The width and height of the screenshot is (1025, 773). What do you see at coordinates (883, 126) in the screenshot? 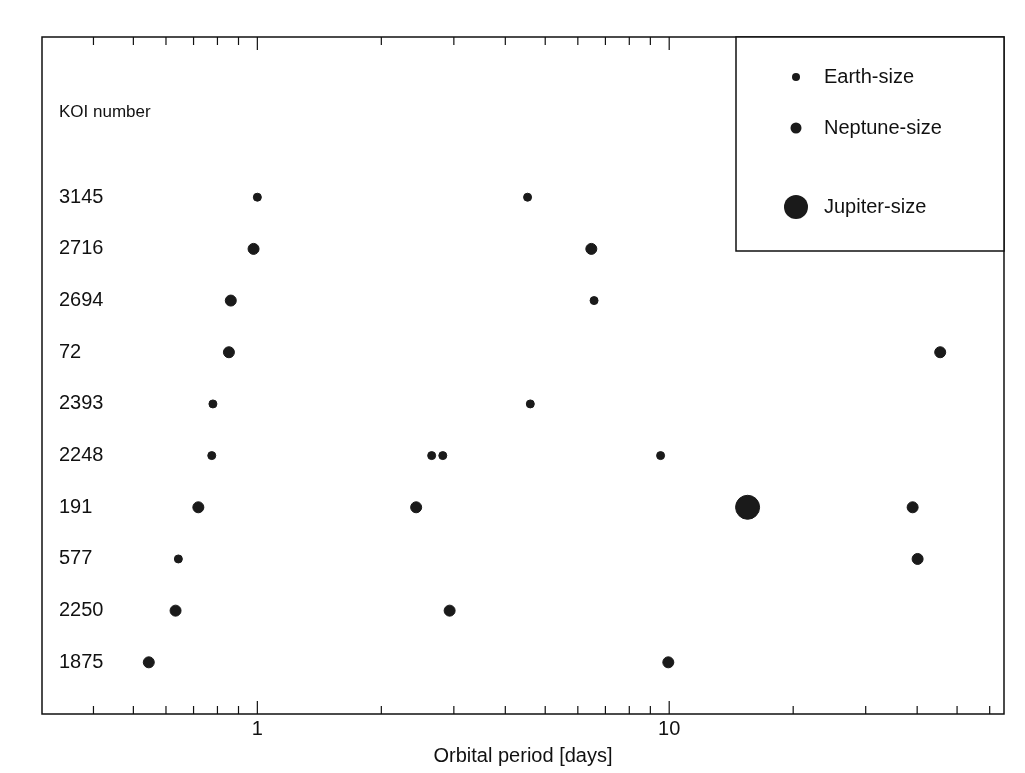
I see `legend-label: Neptune-size` at bounding box center [883, 126].